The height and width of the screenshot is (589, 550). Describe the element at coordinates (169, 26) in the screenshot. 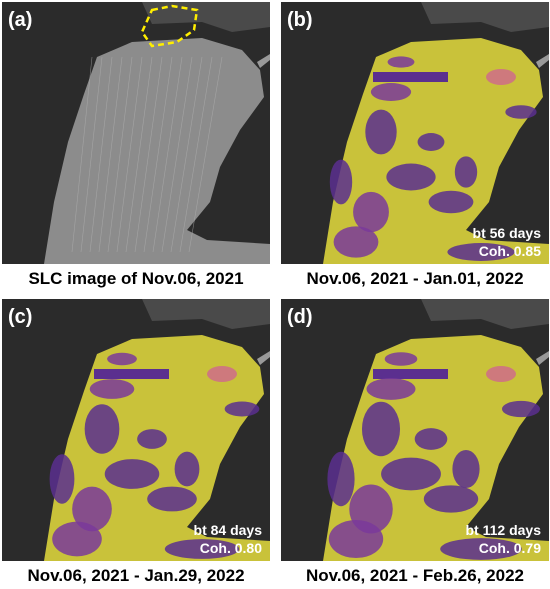

I see `highlight-outline` at that location.